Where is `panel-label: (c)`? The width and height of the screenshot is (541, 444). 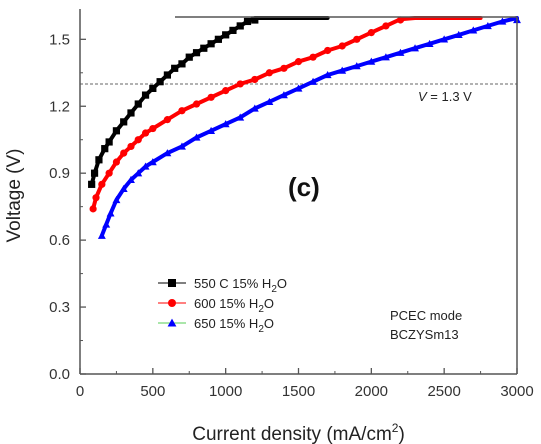
panel-label: (c) is located at coordinates (304, 187).